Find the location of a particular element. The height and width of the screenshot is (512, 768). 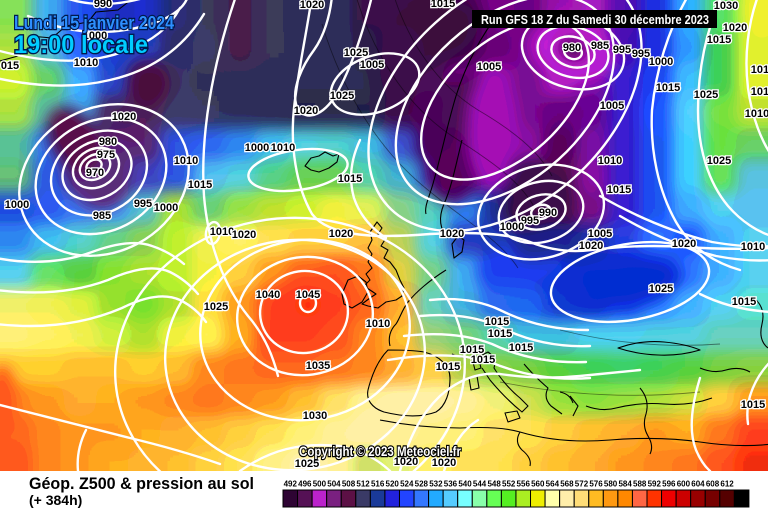

svg-text: 572 is located at coordinates (582, 484).